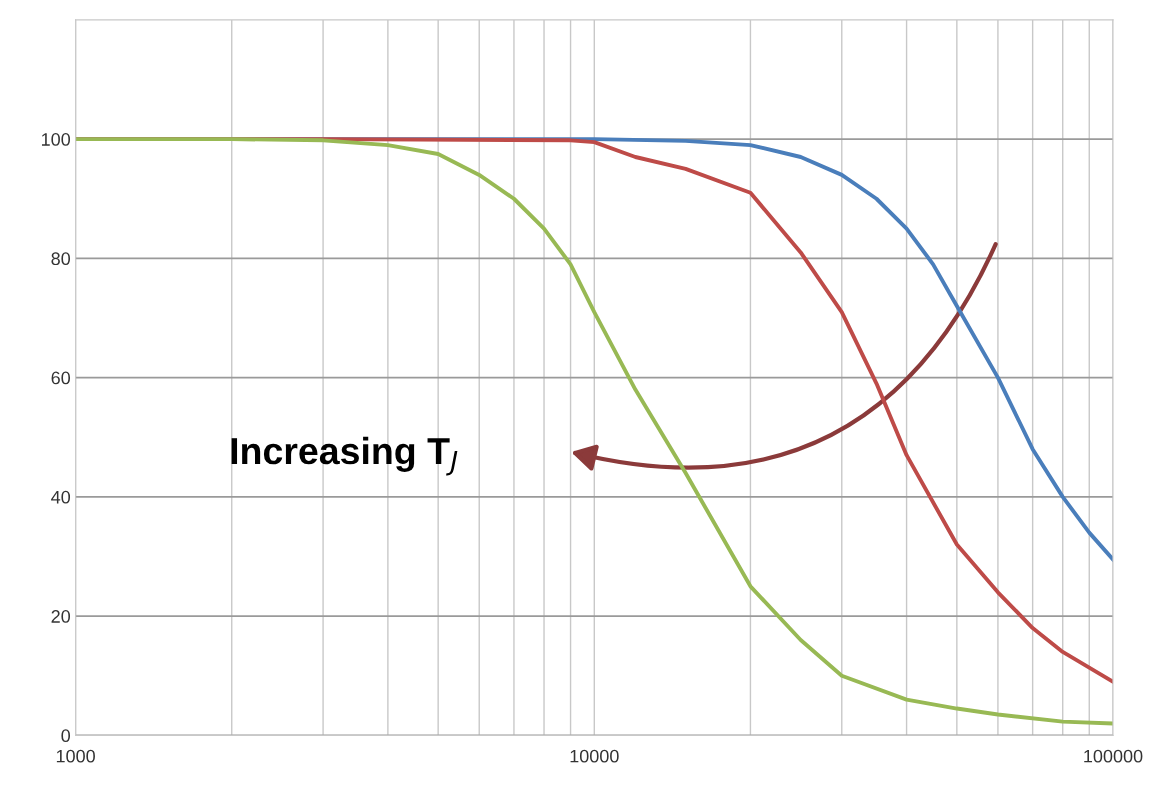 The height and width of the screenshot is (795, 1163). What do you see at coordinates (61, 259) in the screenshot?
I see `y-tick-label: 80` at bounding box center [61, 259].